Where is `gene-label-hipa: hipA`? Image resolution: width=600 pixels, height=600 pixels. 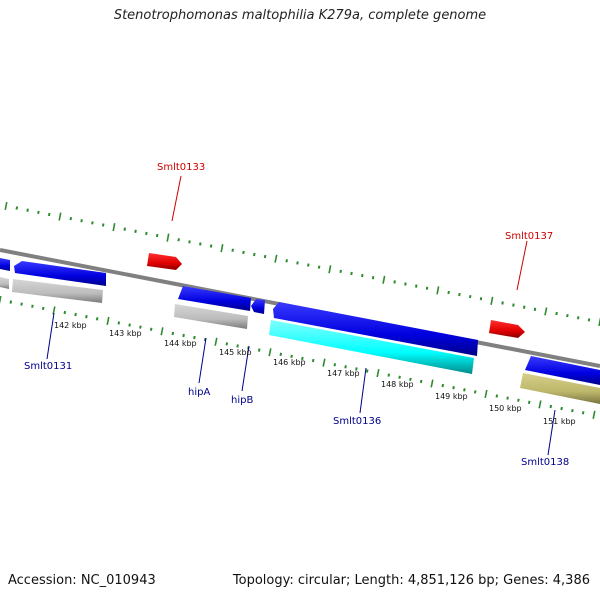 gene-label-hipa: hipA is located at coordinates (199, 392).